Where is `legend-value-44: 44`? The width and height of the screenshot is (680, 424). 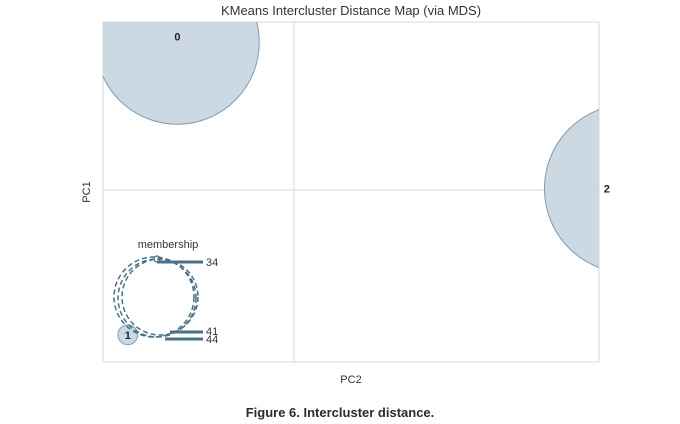
legend-value-44: 44 is located at coordinates (212, 340).